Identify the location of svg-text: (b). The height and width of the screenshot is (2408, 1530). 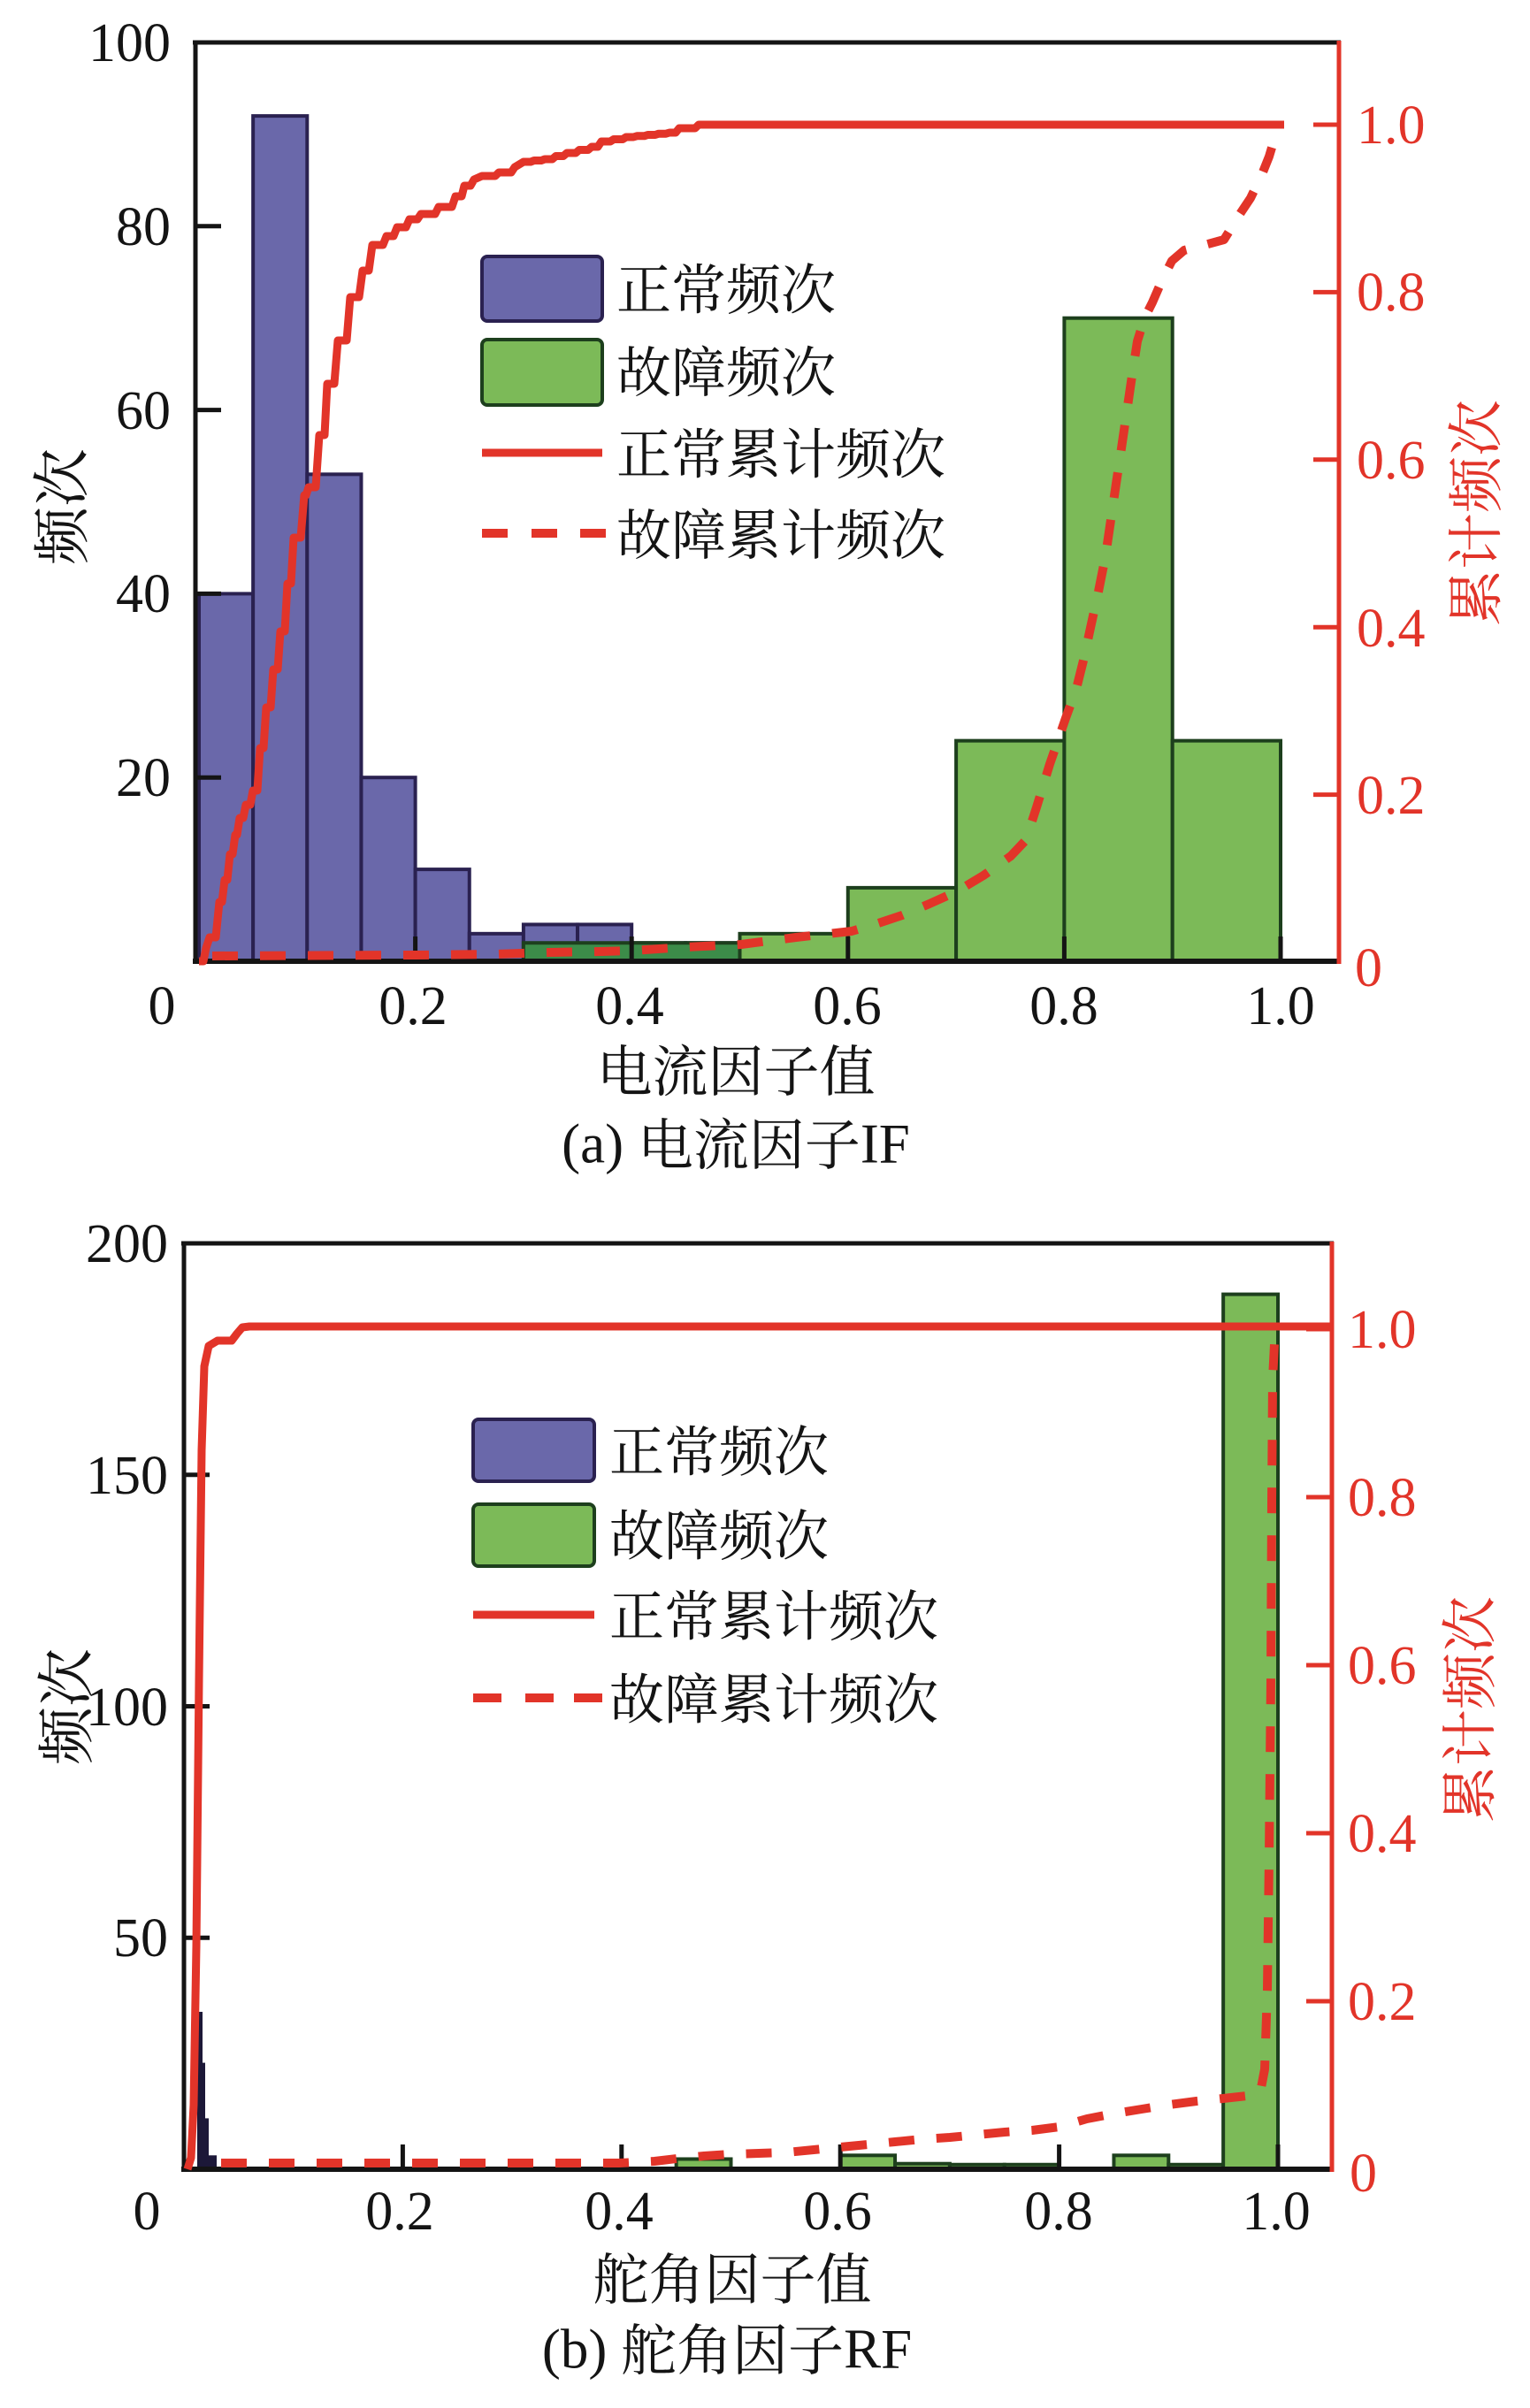
(574, 2350).